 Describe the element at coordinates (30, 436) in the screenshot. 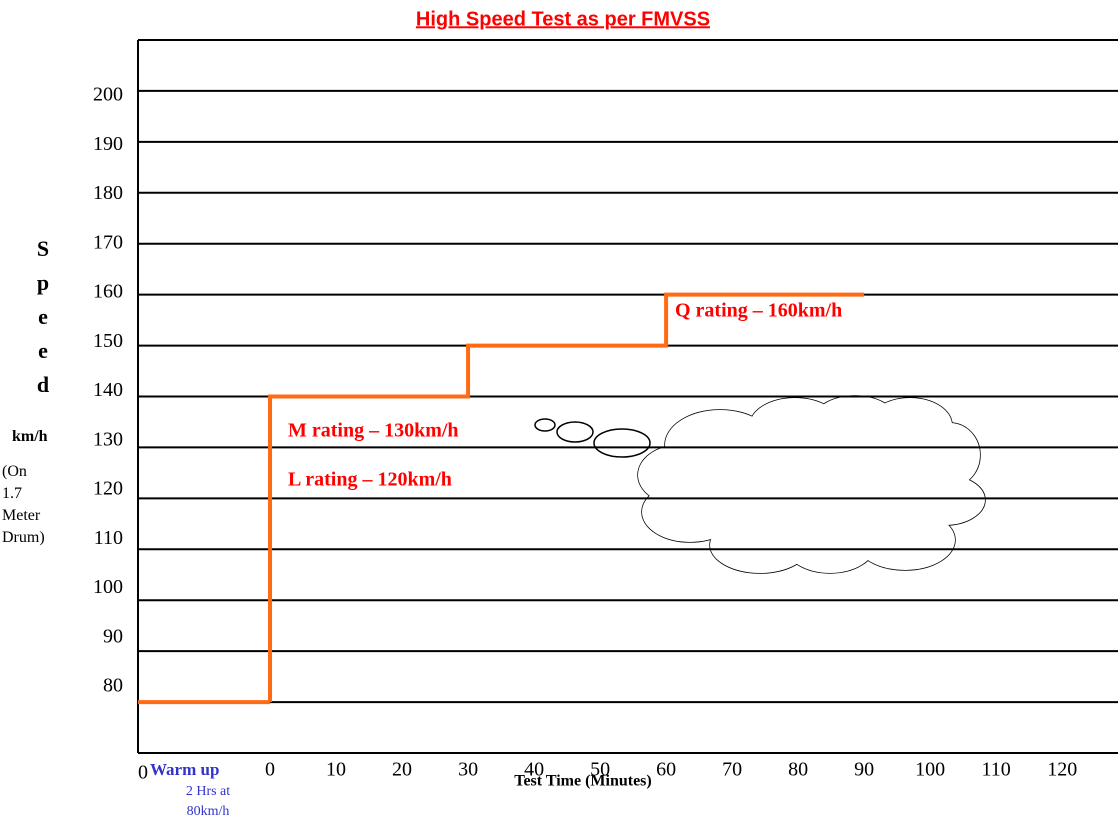

I see `y-unit: km/h` at that location.